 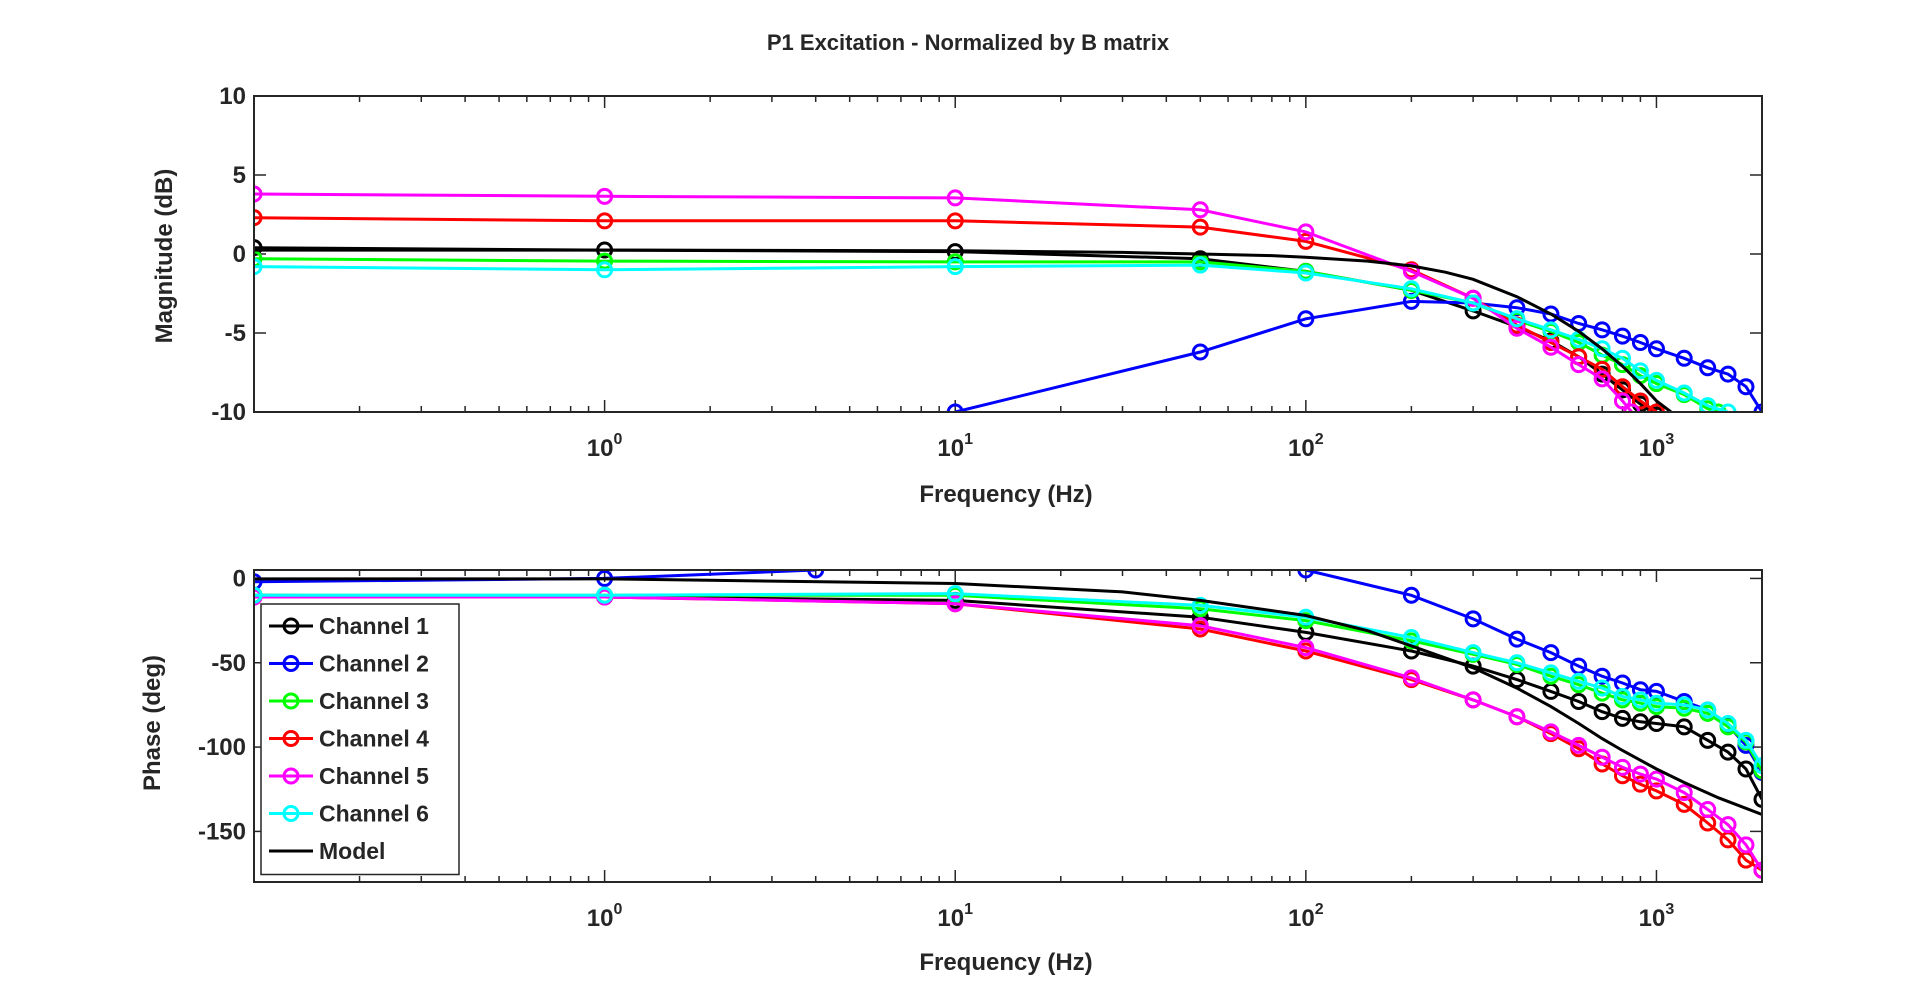 I want to click on y-tick-label: -100, so click(x=222, y=747).